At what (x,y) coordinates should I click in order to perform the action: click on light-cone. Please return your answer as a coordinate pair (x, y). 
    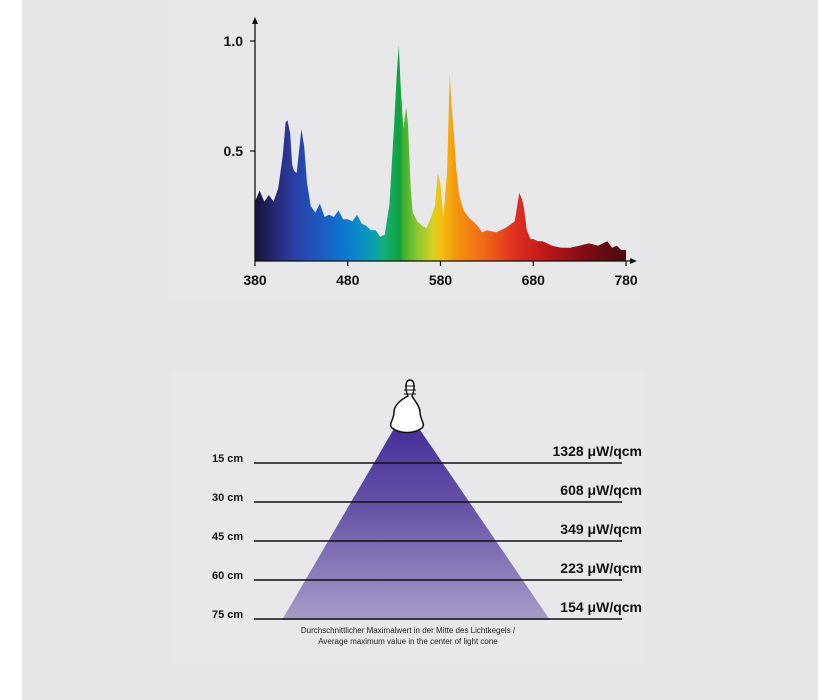
    Looking at the image, I should click on (416, 523).